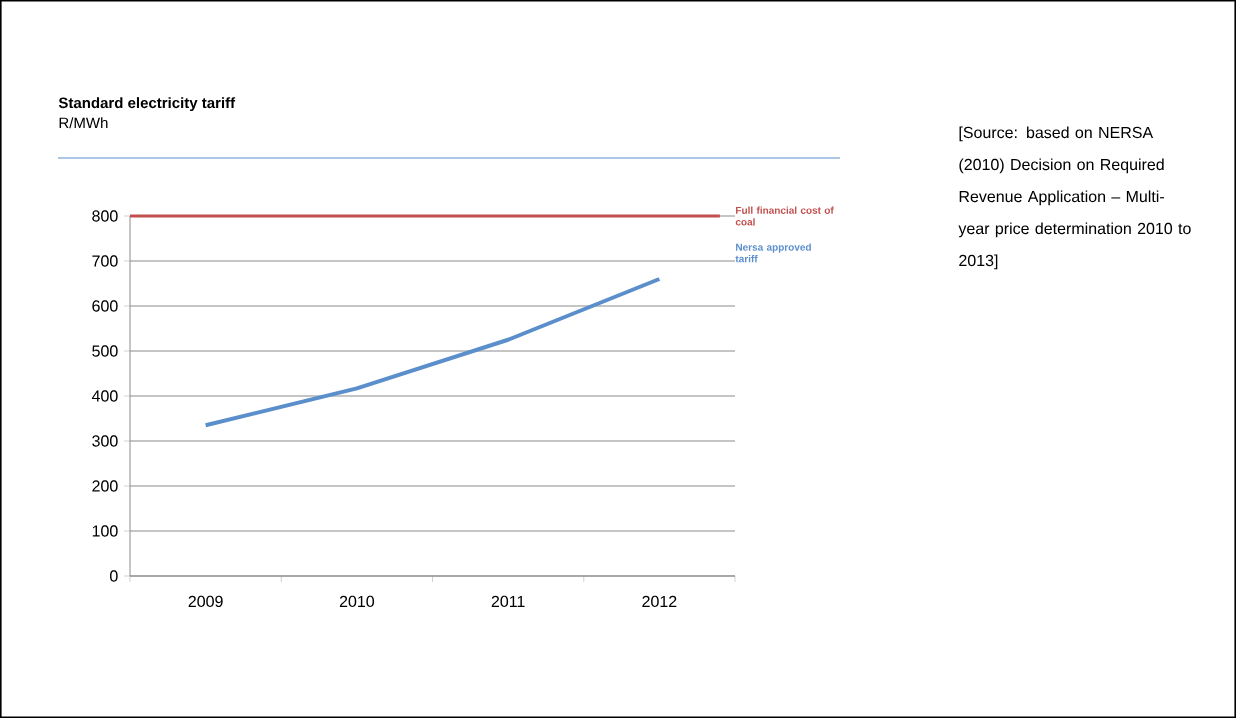 The width and height of the screenshot is (1236, 718). What do you see at coordinates (784, 216) in the screenshot?
I see `ref-line-label: Full financial cost of coal` at bounding box center [784, 216].